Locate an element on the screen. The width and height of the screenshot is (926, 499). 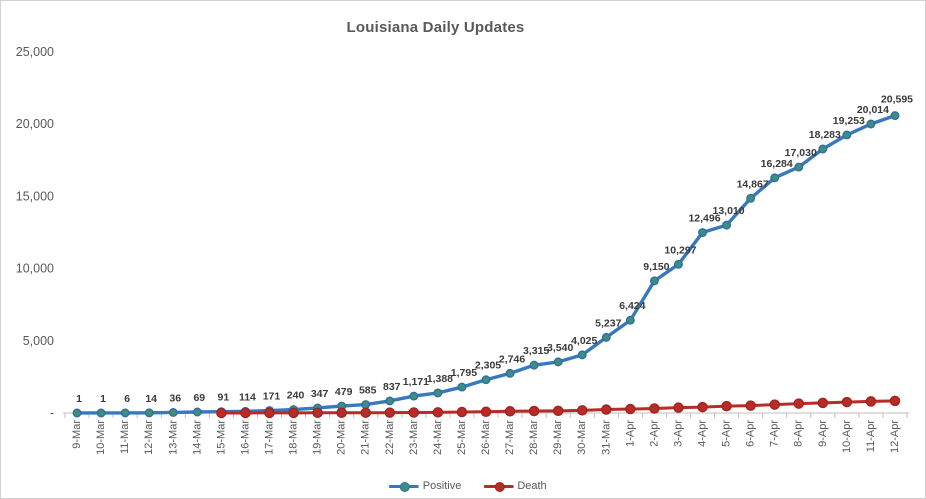
x-axis-label: 12-Mar is located at coordinates (149, 437).